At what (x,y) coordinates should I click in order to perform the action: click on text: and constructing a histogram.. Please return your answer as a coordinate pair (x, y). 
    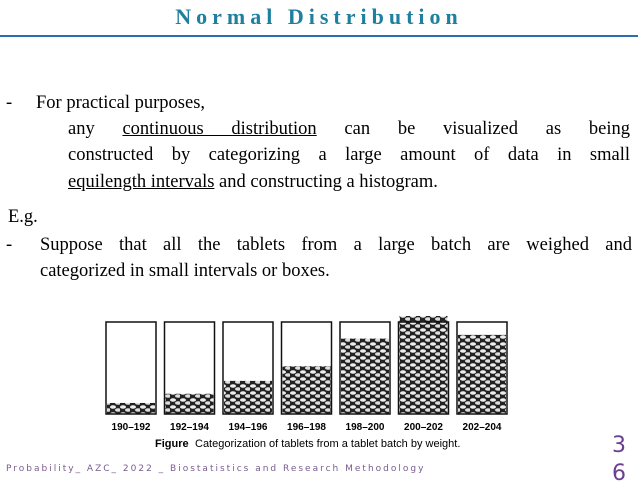
    Looking at the image, I should click on (328, 182).